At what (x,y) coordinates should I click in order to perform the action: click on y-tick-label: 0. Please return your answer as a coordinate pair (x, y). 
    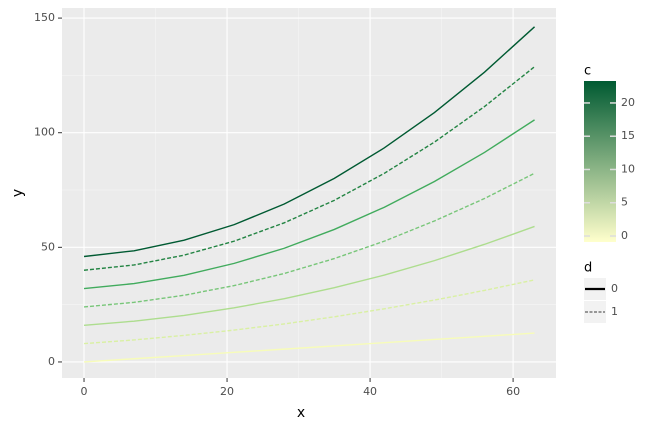
    Looking at the image, I should click on (51, 361).